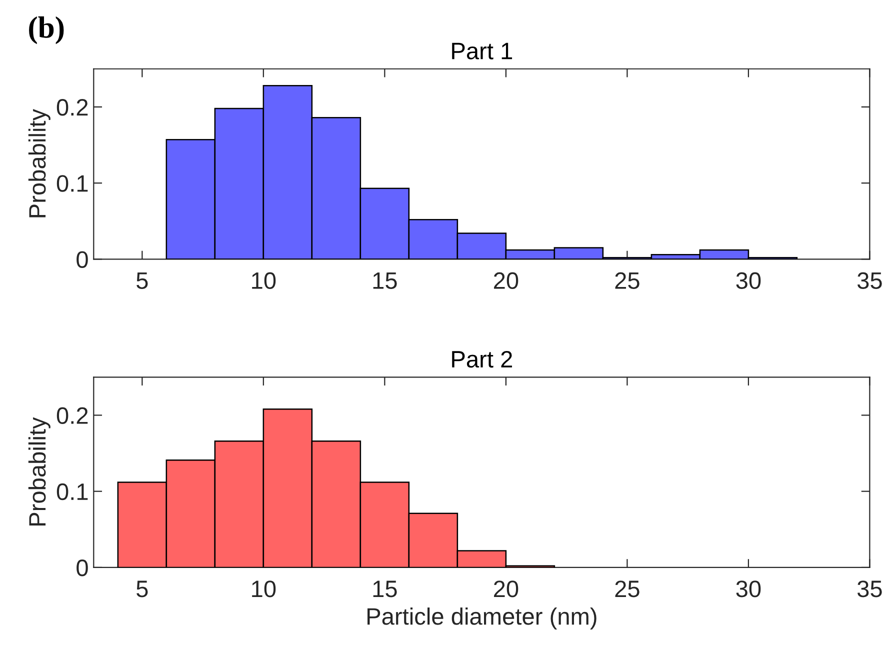 This screenshot has width=892, height=656. I want to click on chart-title: Part 1, so click(482, 51).